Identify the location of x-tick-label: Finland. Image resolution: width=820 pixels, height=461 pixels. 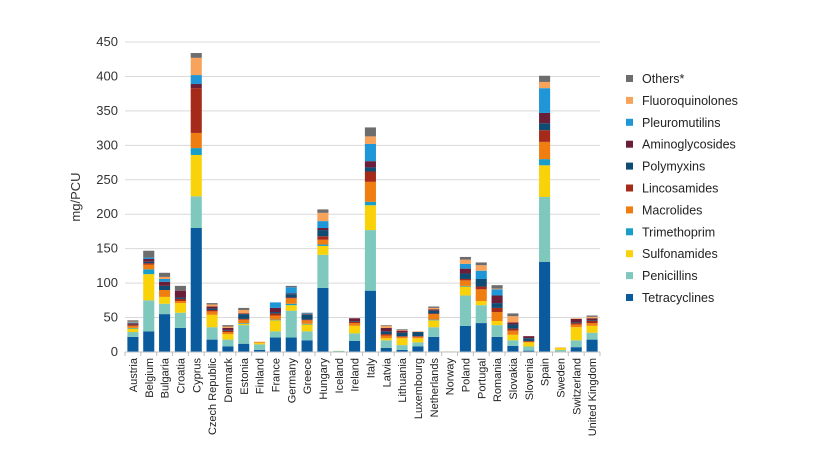
(261, 376).